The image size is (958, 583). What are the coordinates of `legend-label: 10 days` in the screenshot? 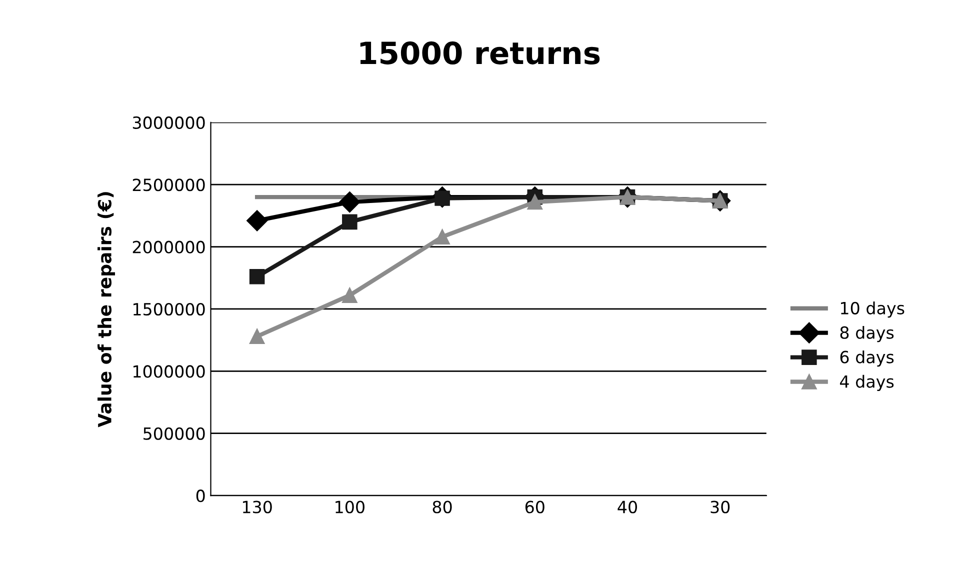 It's located at (872, 310).